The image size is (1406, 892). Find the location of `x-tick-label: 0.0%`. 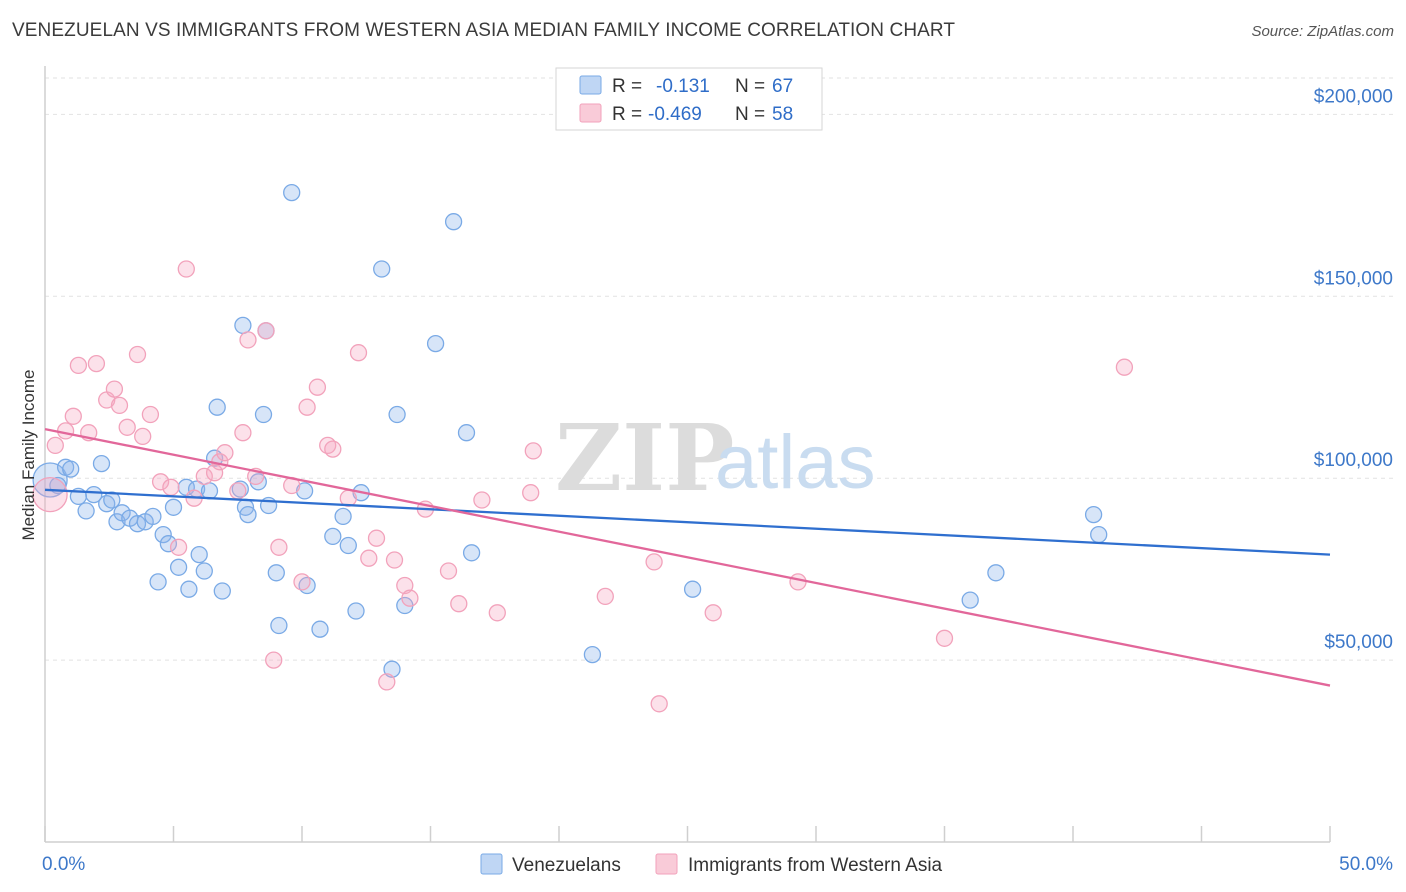

x-tick-label: 0.0% is located at coordinates (63, 864).